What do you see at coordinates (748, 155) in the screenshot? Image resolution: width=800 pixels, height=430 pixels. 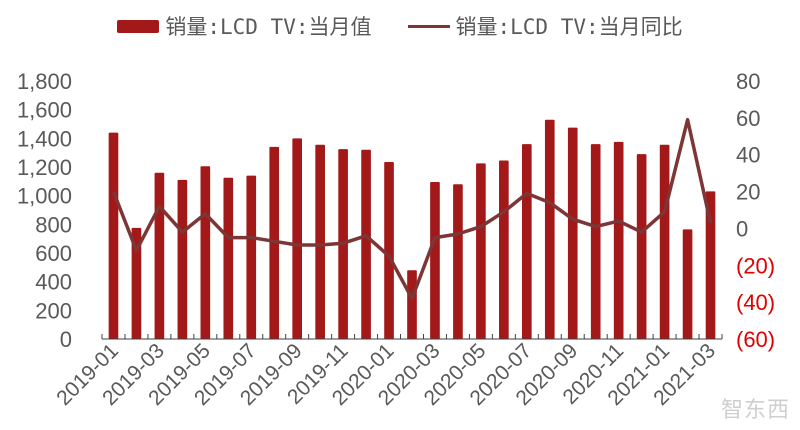 I see `right-axis-tick-label: 40` at bounding box center [748, 155].